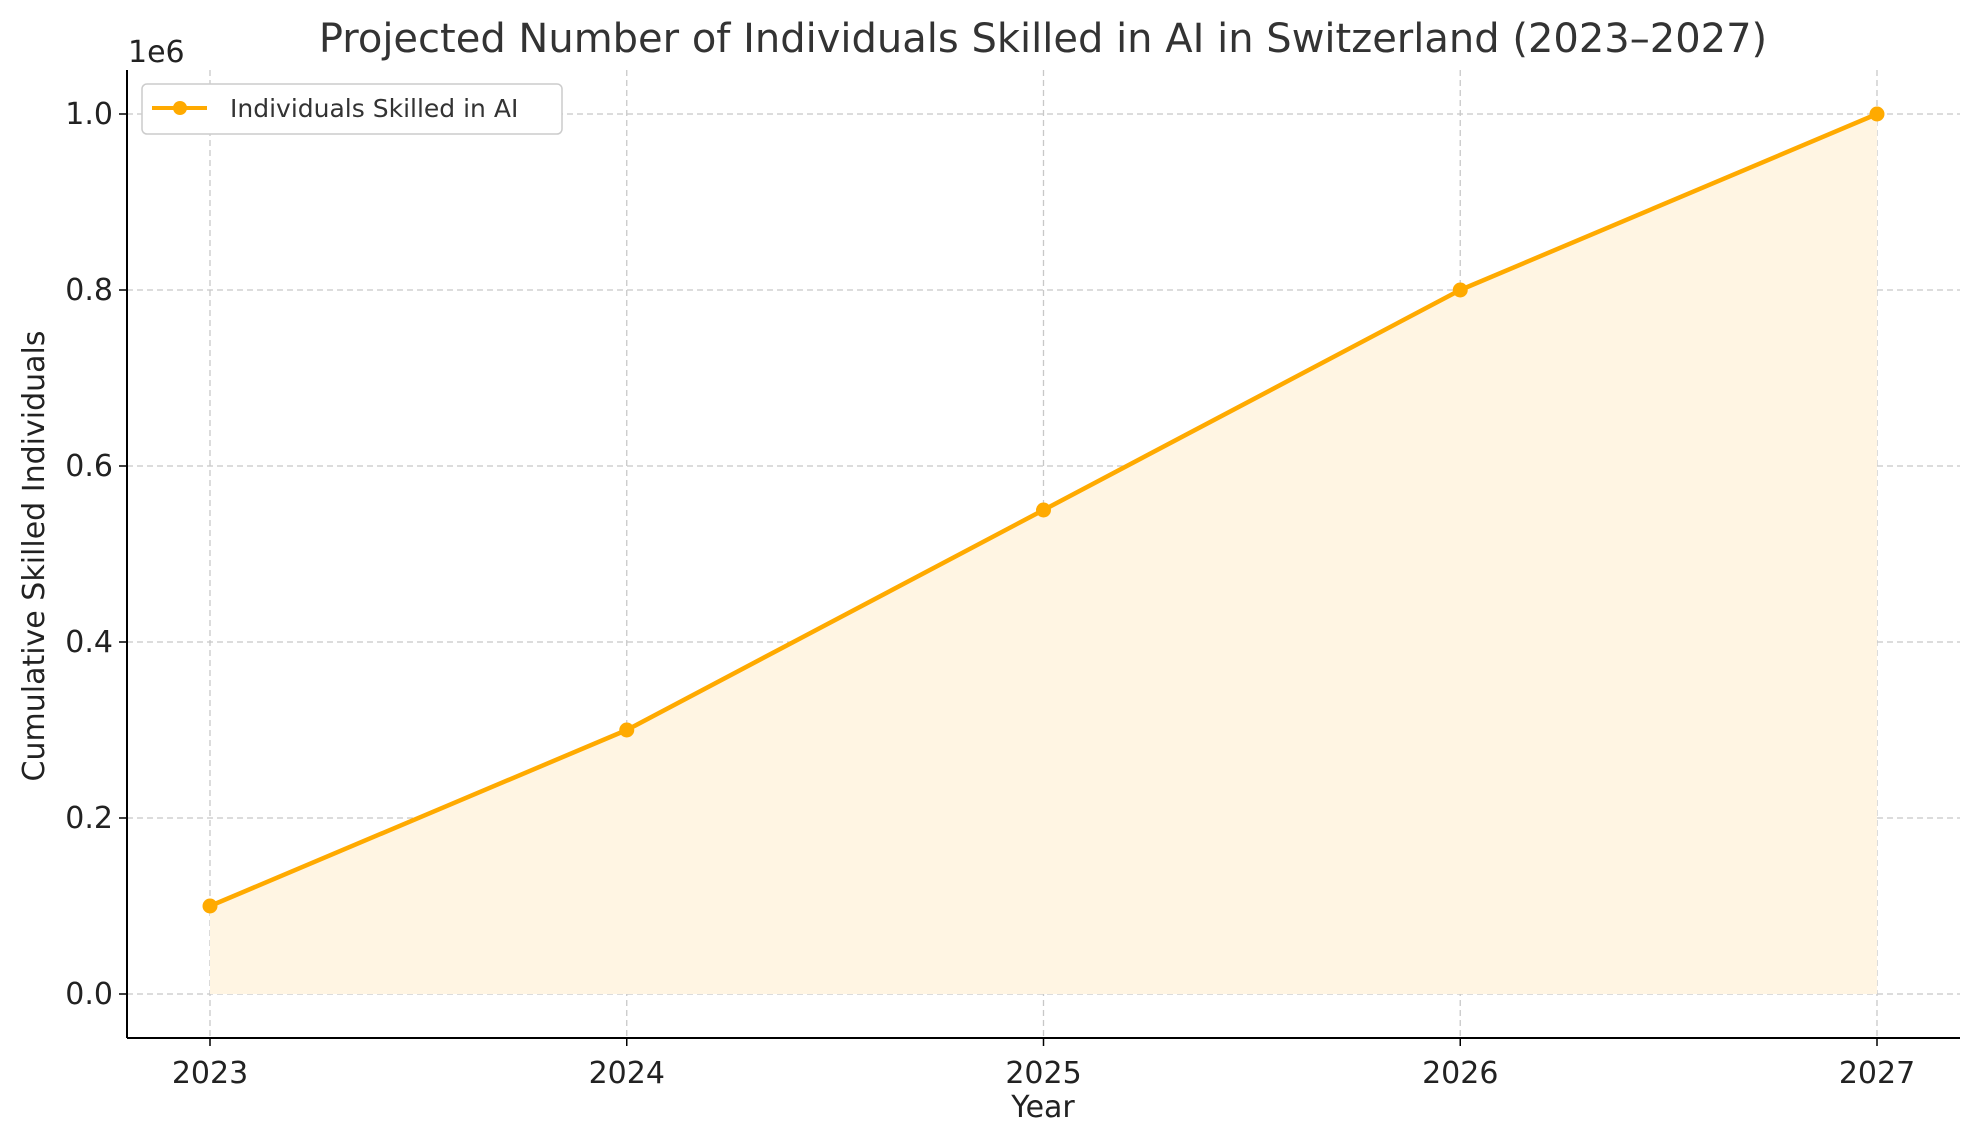 The width and height of the screenshot is (1979, 1145). I want to click on y-tick-label: 0.4, so click(89, 642).